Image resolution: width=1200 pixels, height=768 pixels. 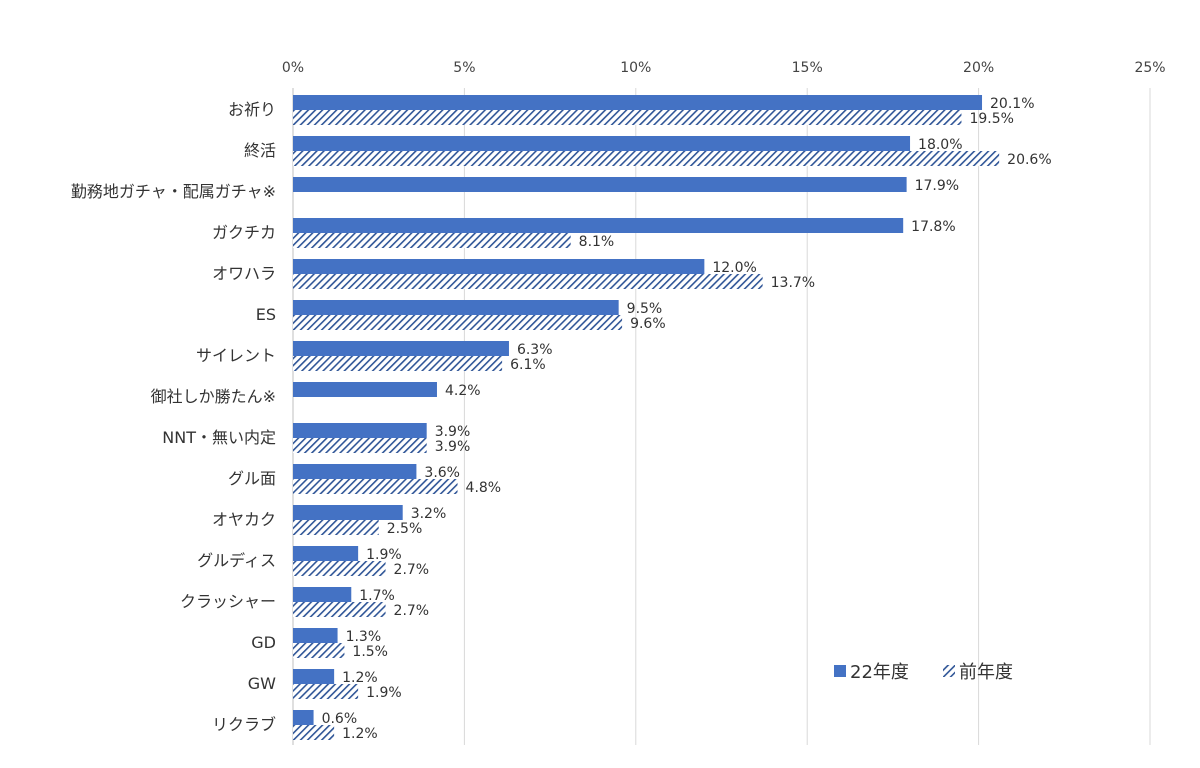 I want to click on data-label: 12.0%, so click(x=734, y=268).